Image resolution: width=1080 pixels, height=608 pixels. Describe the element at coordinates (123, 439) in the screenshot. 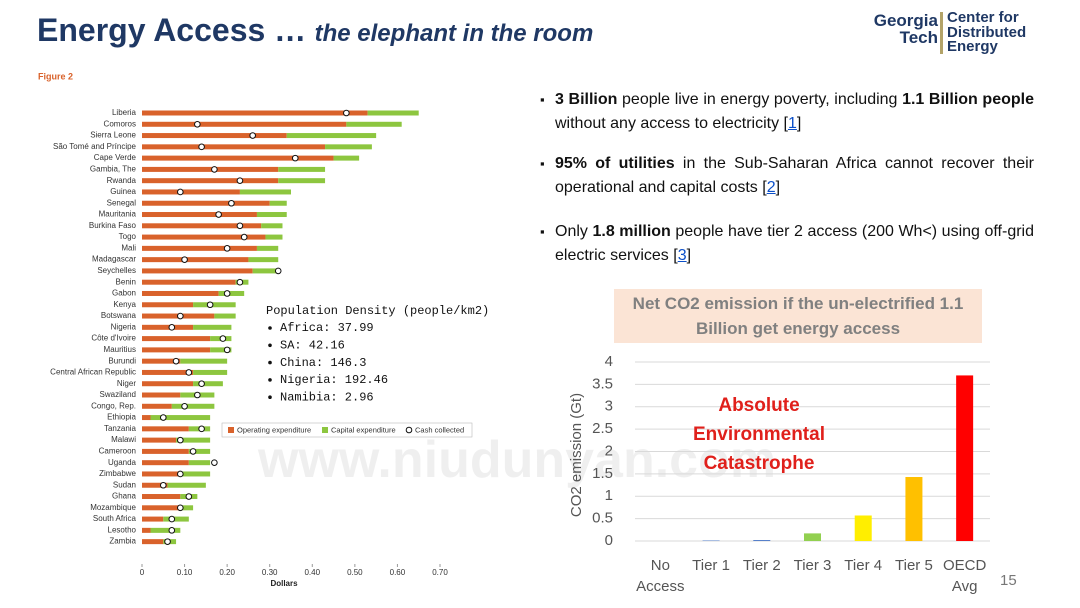

I see `y-tick-label: Malawi` at that location.